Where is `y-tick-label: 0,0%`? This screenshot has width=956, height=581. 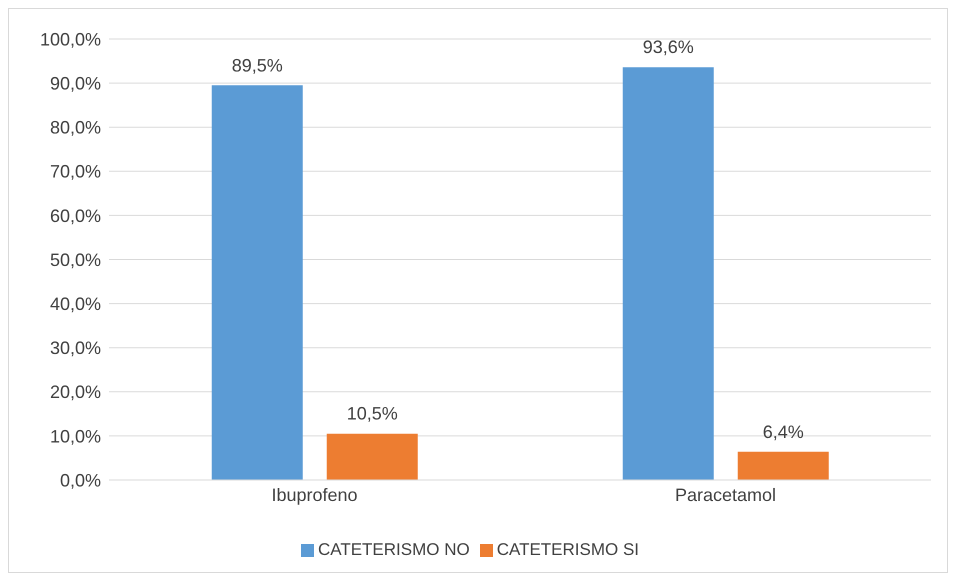 y-tick-label: 0,0% is located at coordinates (80, 480).